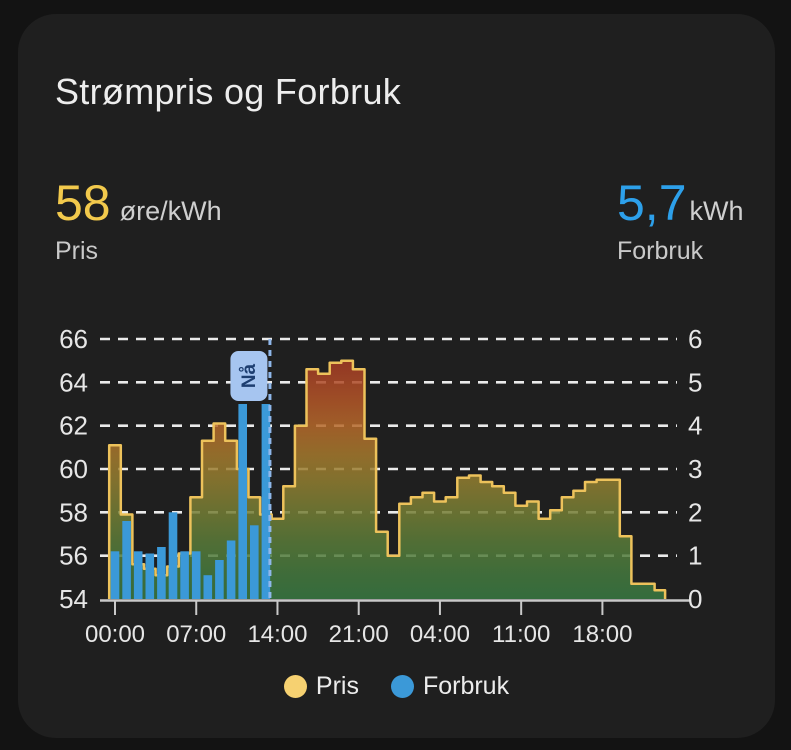 The width and height of the screenshot is (791, 750). Describe the element at coordinates (190, 501) in the screenshot. I see `consumption-bars` at that location.